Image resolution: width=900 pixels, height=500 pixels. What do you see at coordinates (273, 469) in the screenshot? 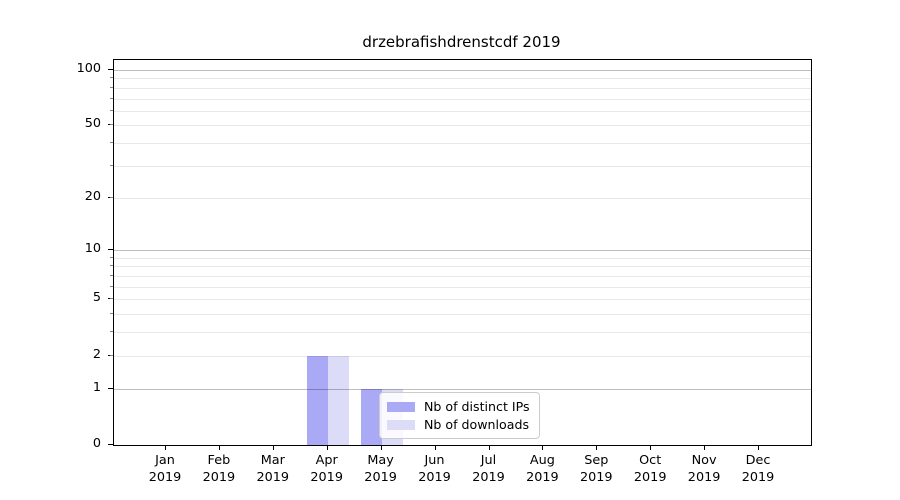
I see `x-tick-label: Mar 2019` at bounding box center [273, 469].